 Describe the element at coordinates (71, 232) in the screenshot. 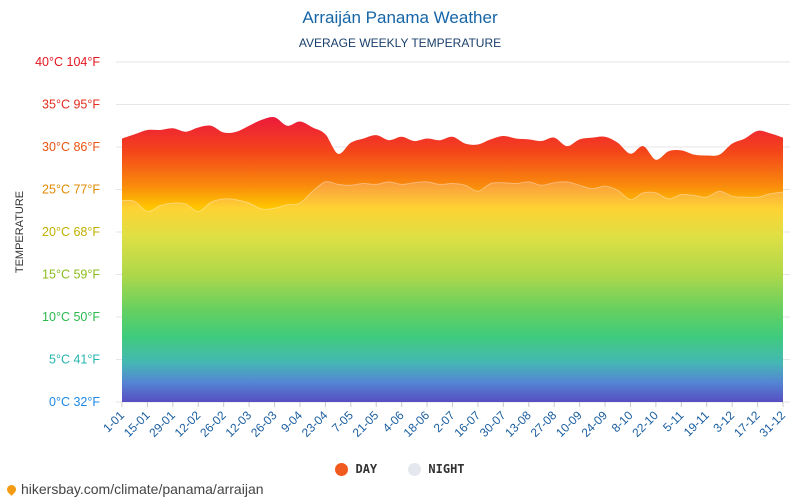

I see `y-tick-label: 20°C 68°F` at that location.